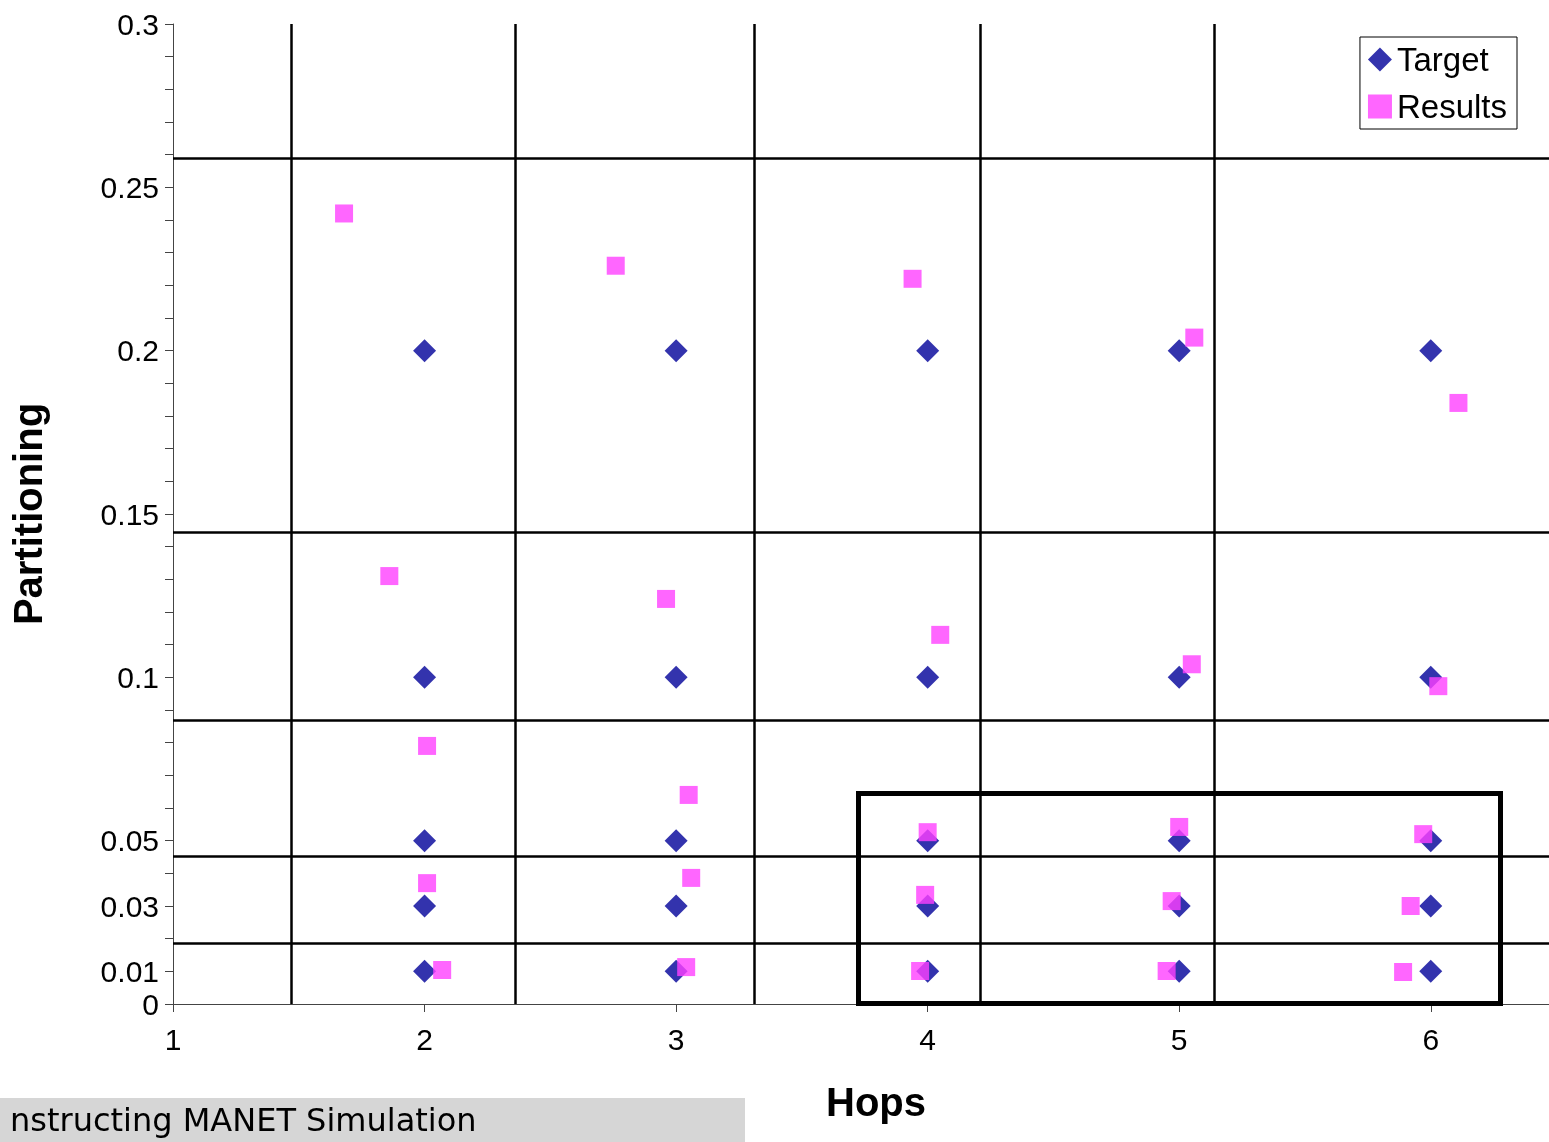 The image size is (1549, 1142). Describe the element at coordinates (173, 1039) in the screenshot. I see `x-tick-label: 1` at that location.